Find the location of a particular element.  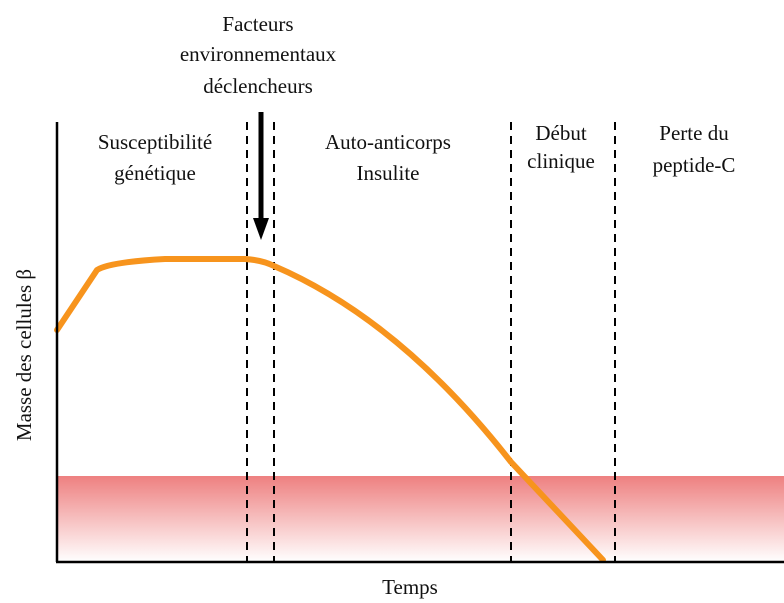

phase-label-autoantibodies-line-1: Auto-anticorps is located at coordinates (388, 142).